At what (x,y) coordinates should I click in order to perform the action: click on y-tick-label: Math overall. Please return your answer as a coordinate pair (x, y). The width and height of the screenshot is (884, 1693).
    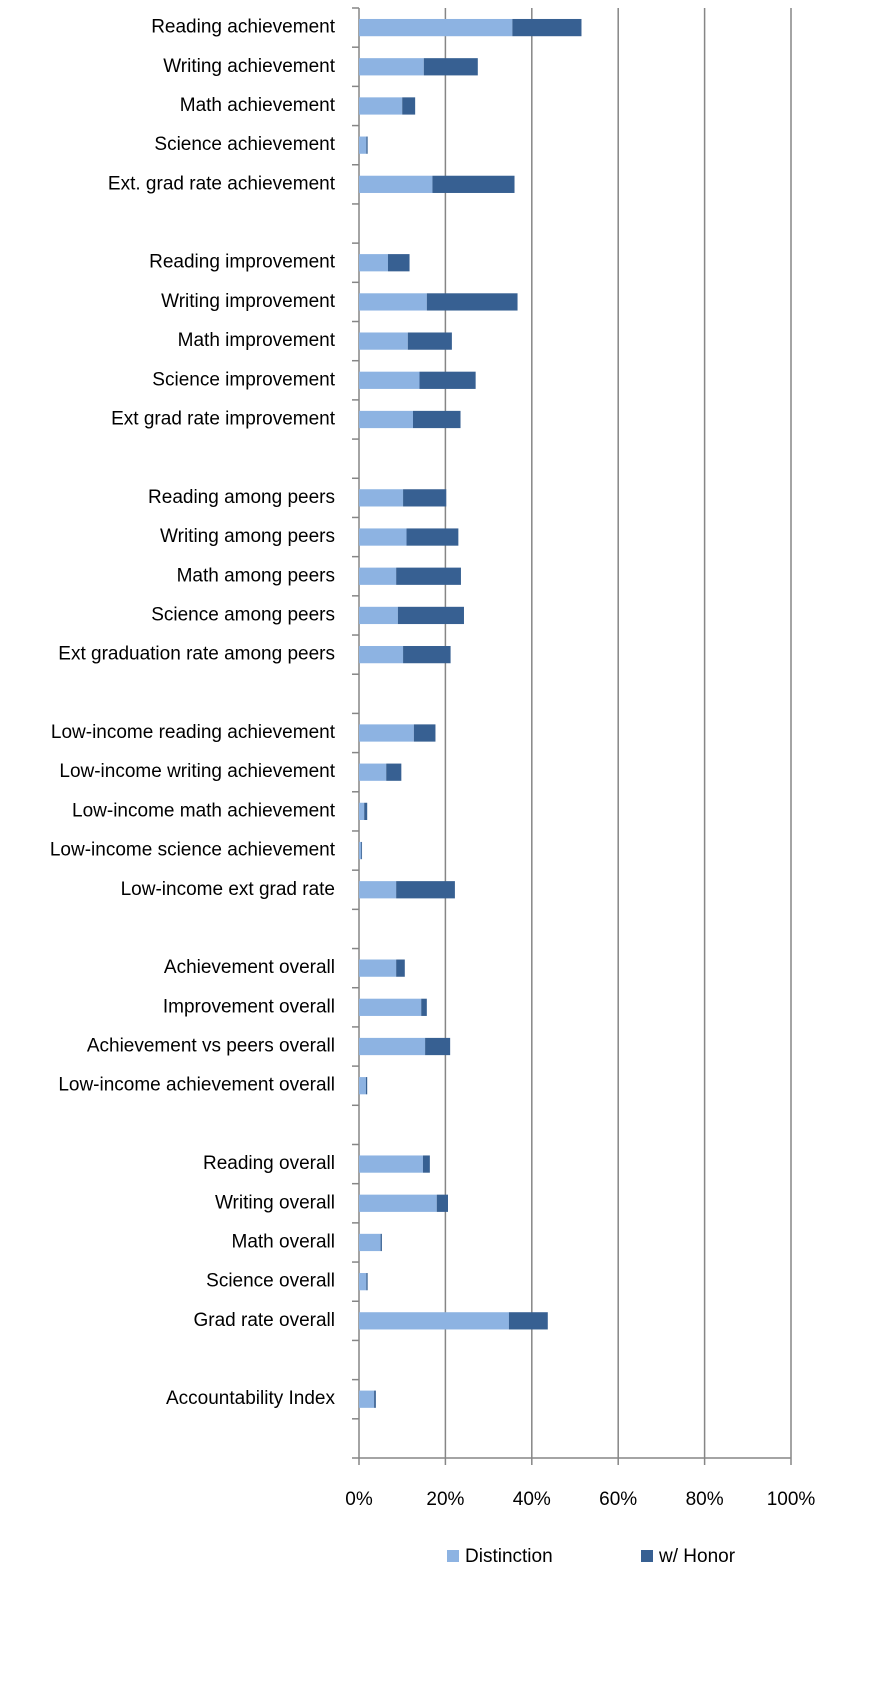
    Looking at the image, I should click on (284, 1241).